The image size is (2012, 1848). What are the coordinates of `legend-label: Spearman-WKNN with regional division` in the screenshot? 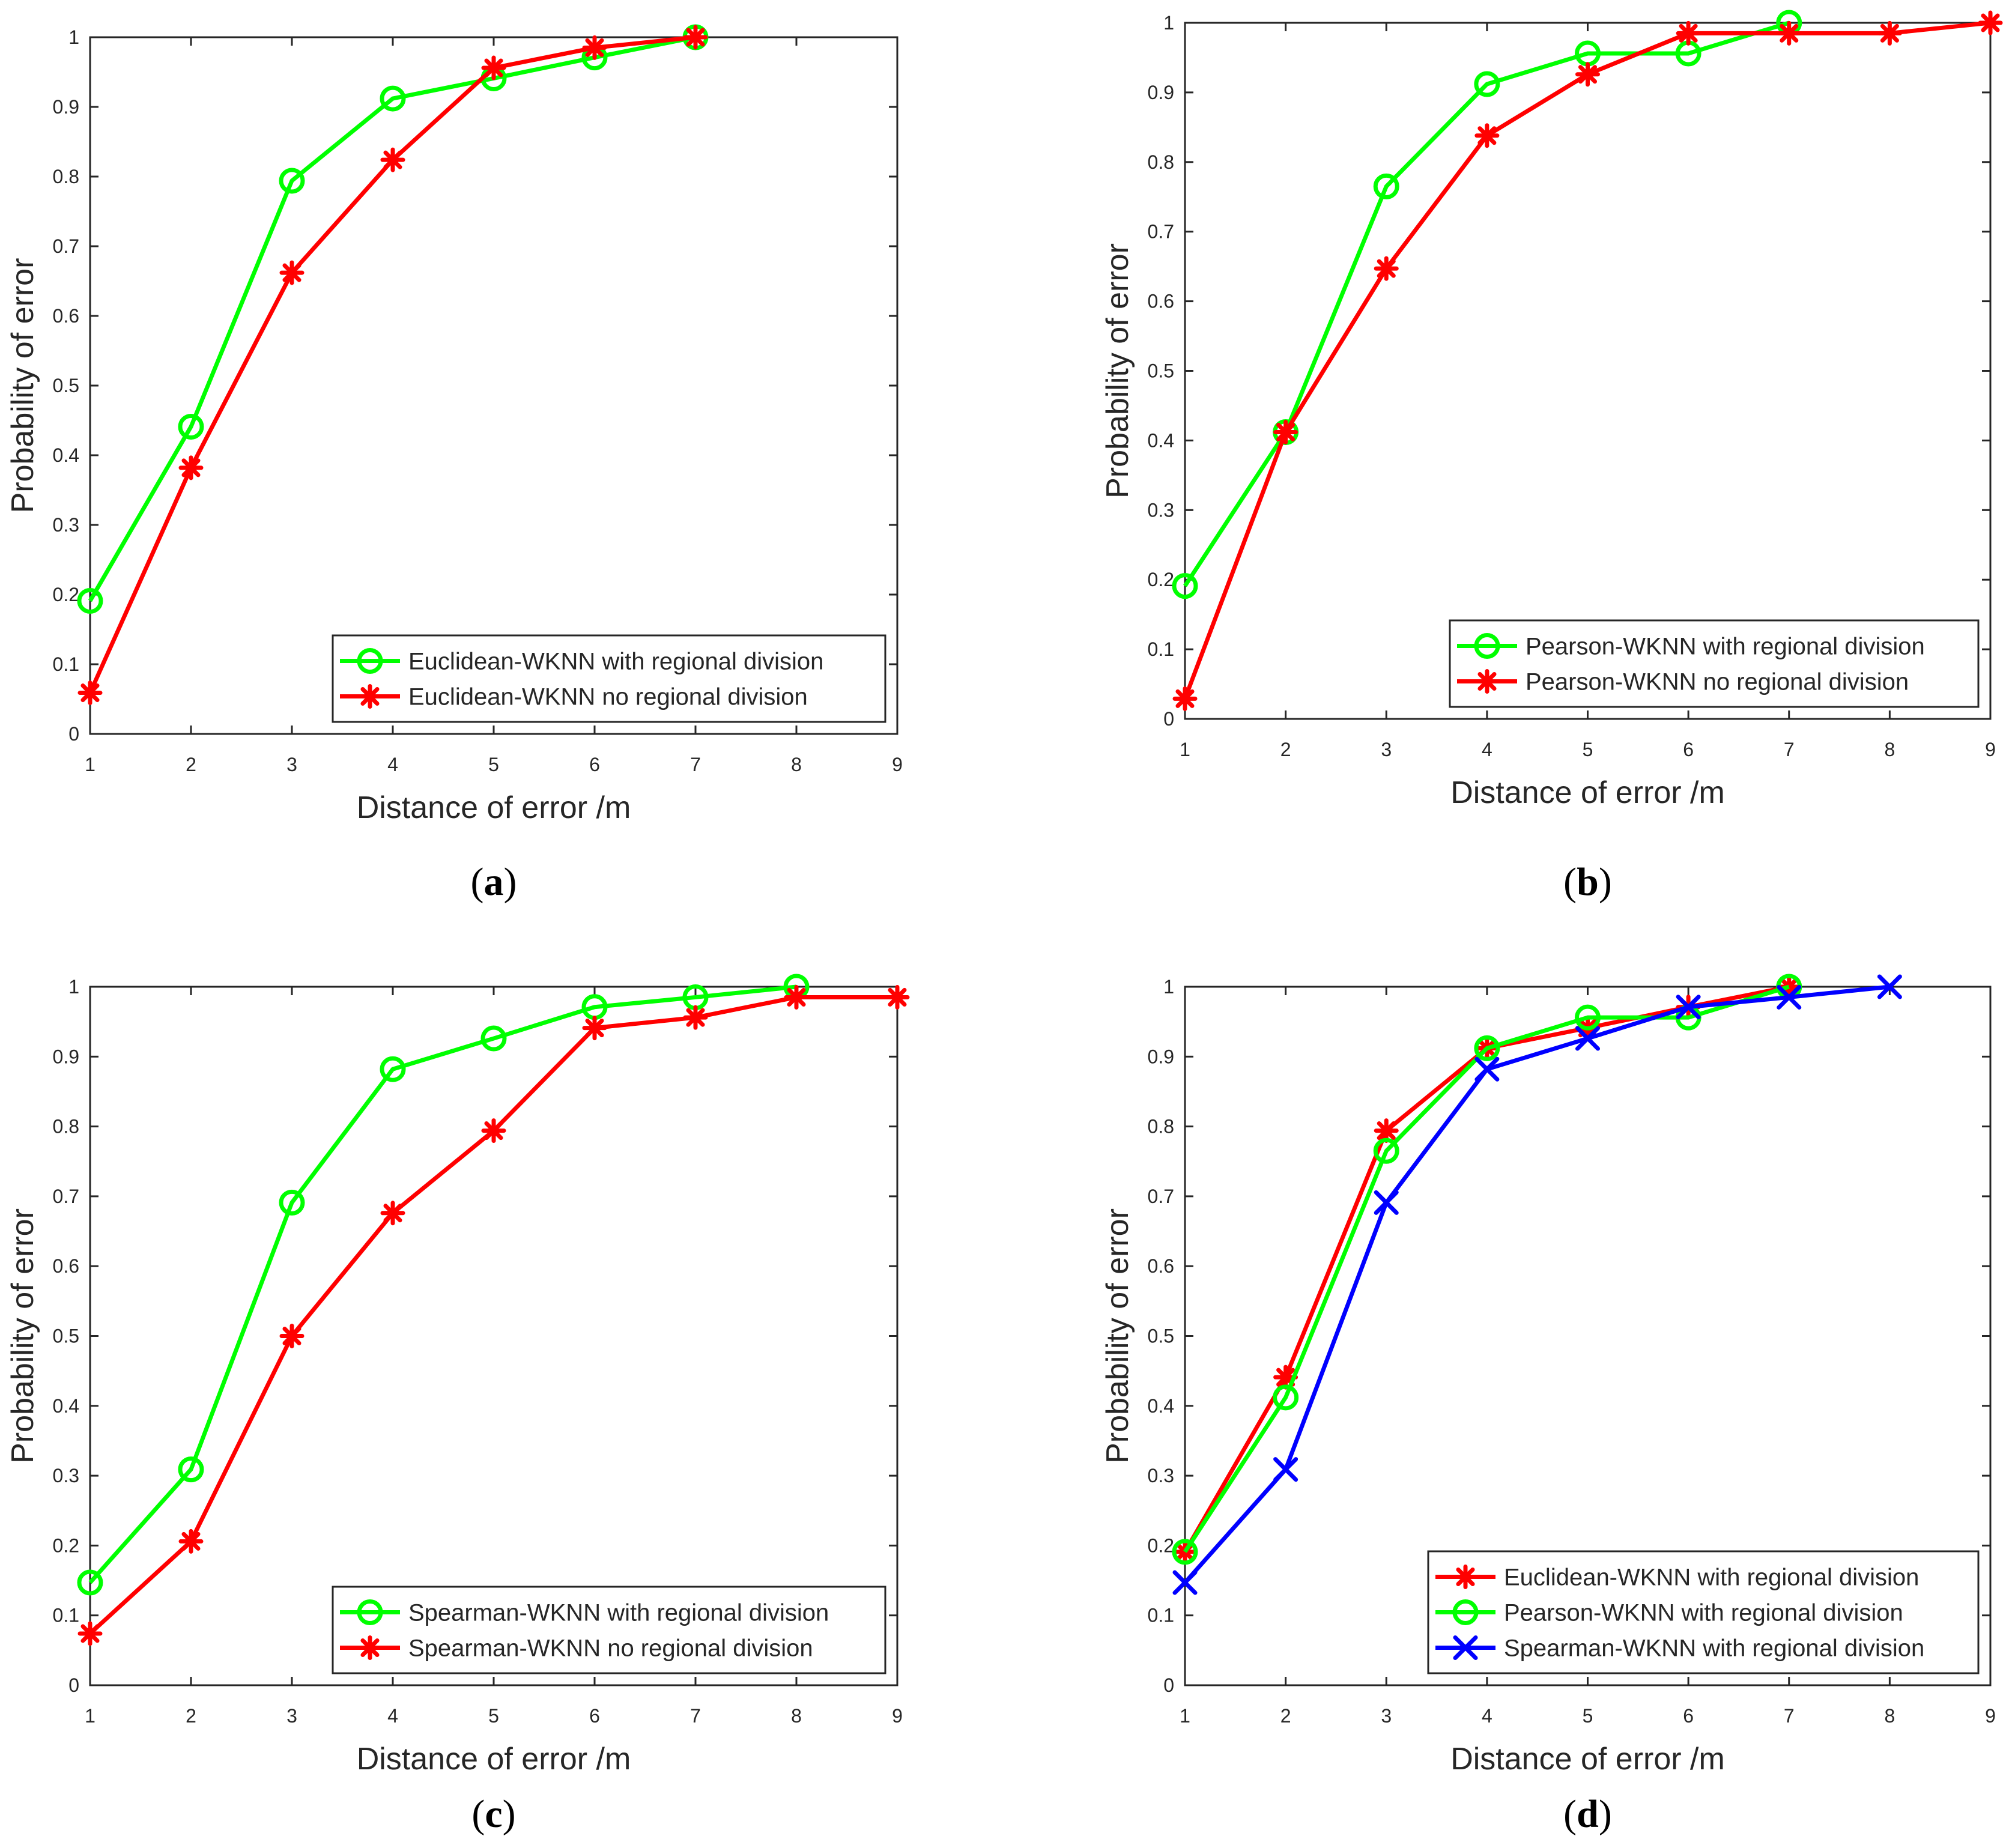 It's located at (1714, 1648).